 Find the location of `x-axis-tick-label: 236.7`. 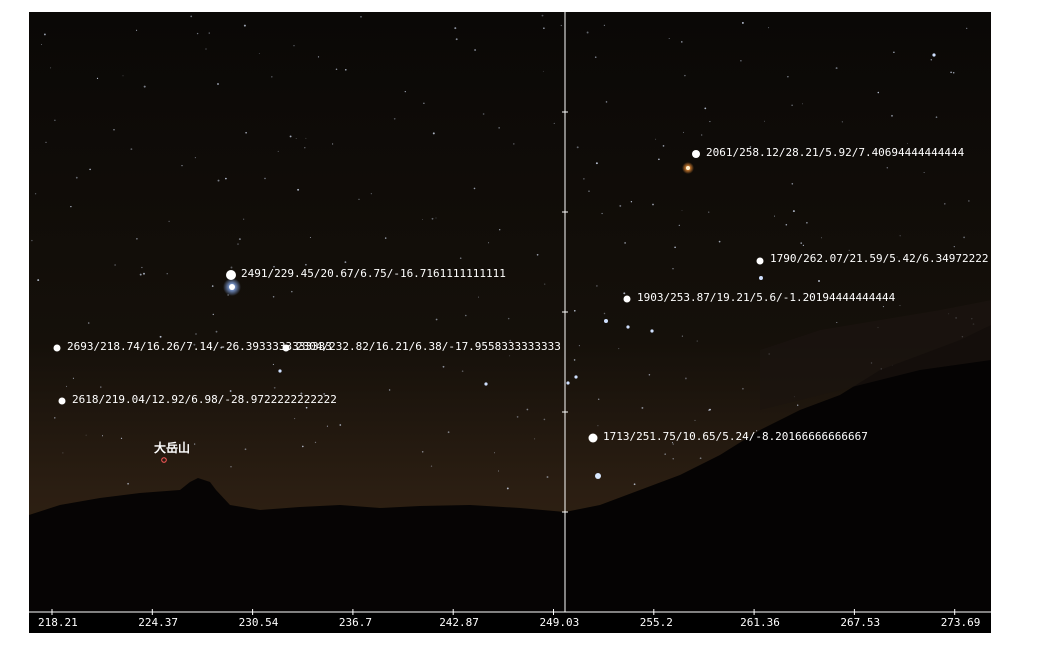

x-axis-tick-label: 236.7 is located at coordinates (355, 622).